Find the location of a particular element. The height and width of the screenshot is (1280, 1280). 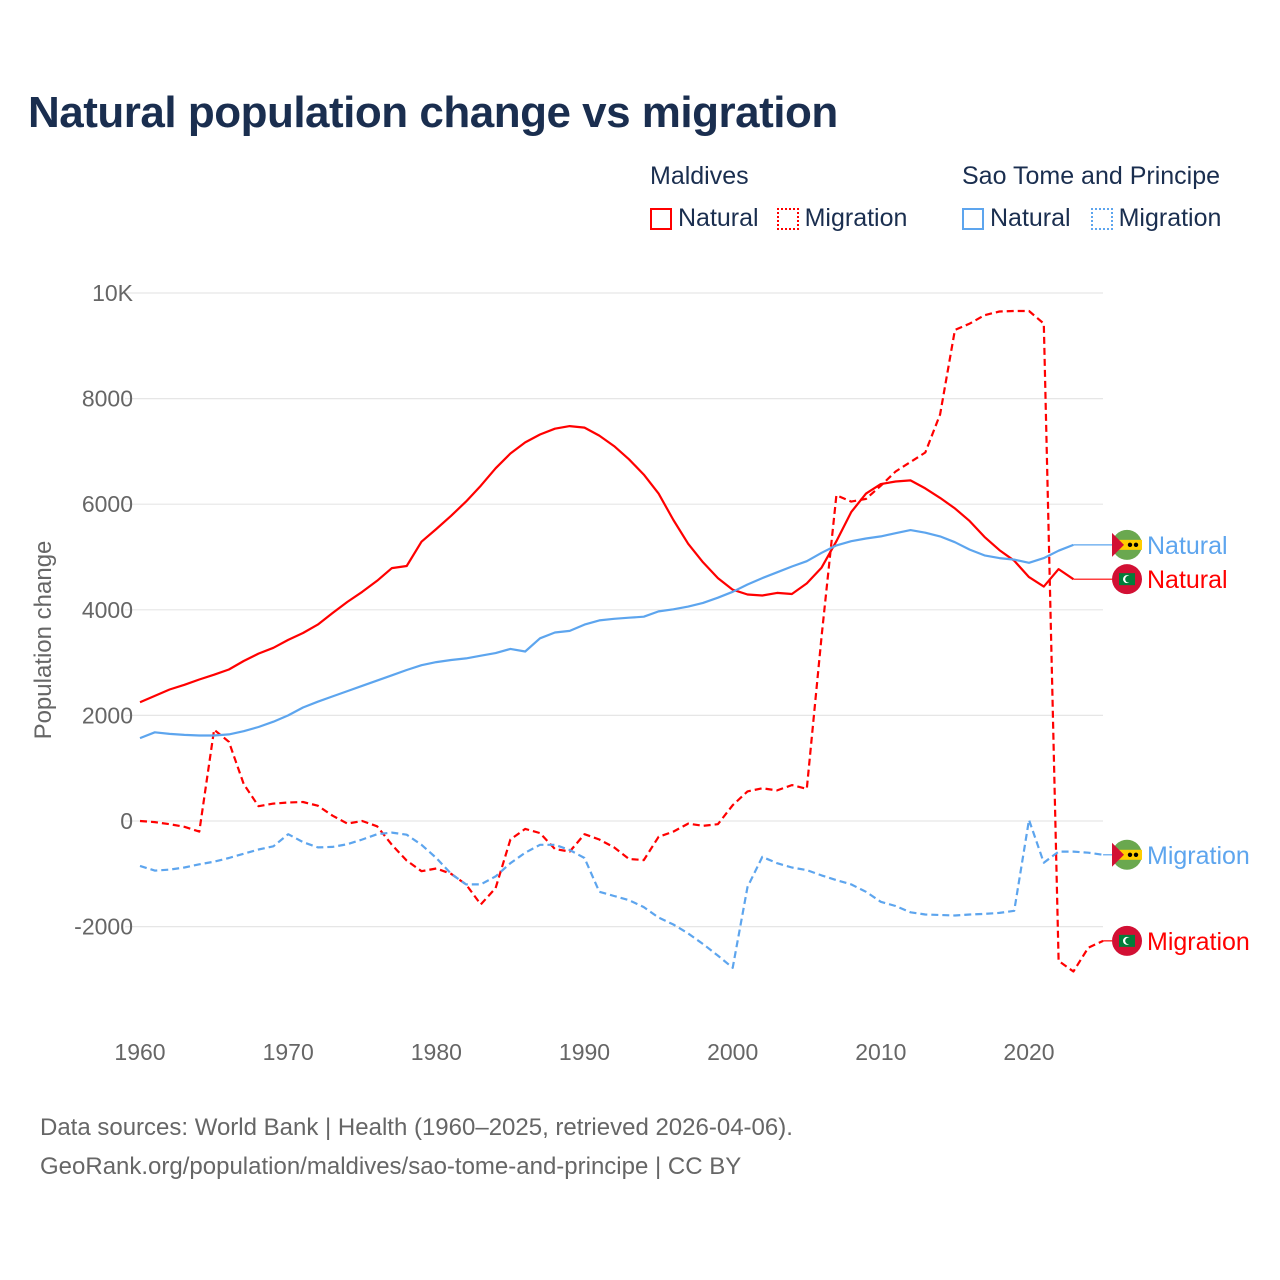

legend-item-maldives-migration: Migration is located at coordinates (842, 218).